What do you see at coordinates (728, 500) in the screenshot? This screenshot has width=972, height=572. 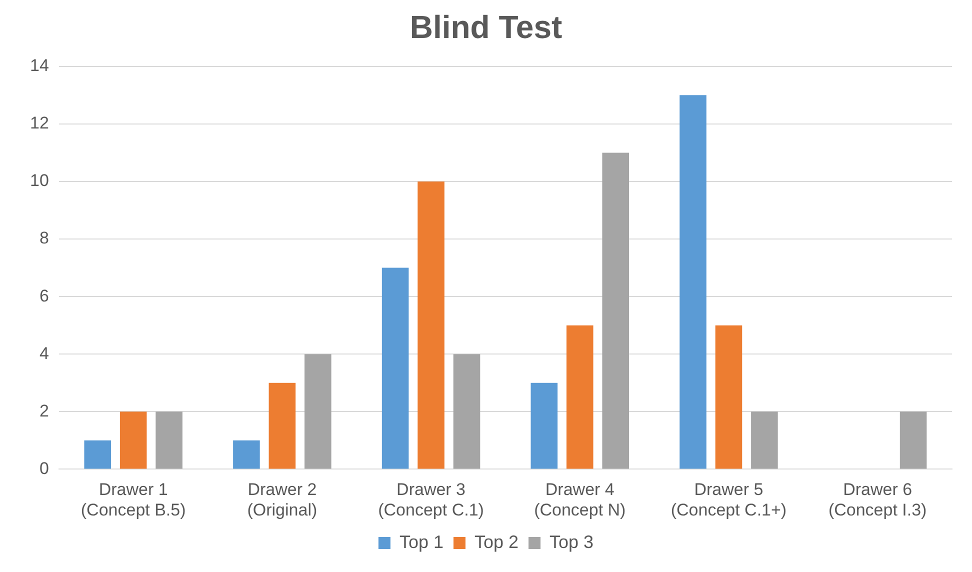 I see `x-tick-label: Drawer 5 (Concept C.1+)` at bounding box center [728, 500].